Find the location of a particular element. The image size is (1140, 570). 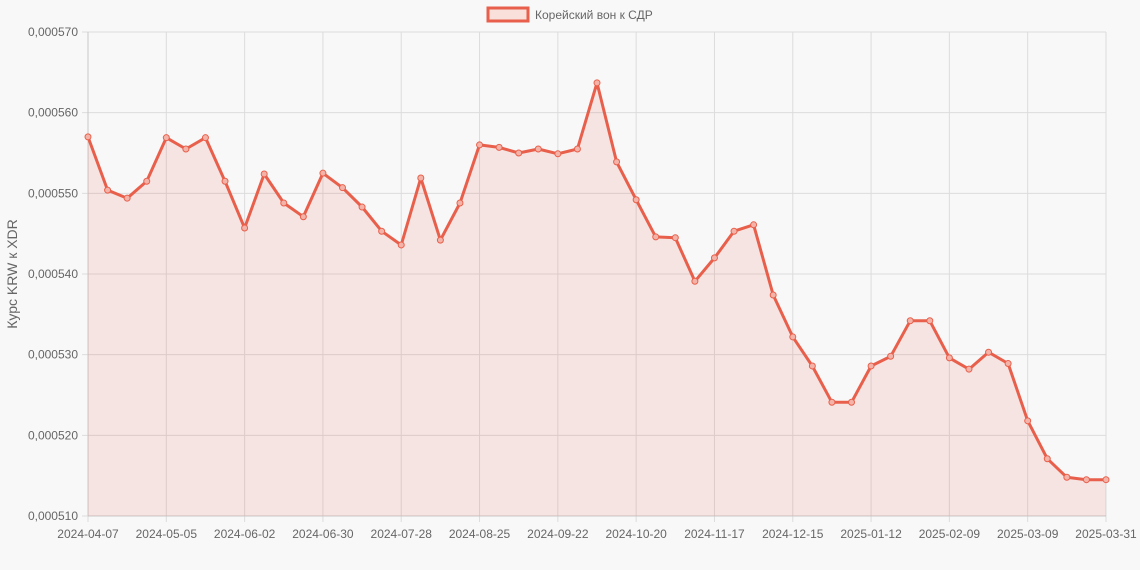

legend-swatch is located at coordinates (508, 14).